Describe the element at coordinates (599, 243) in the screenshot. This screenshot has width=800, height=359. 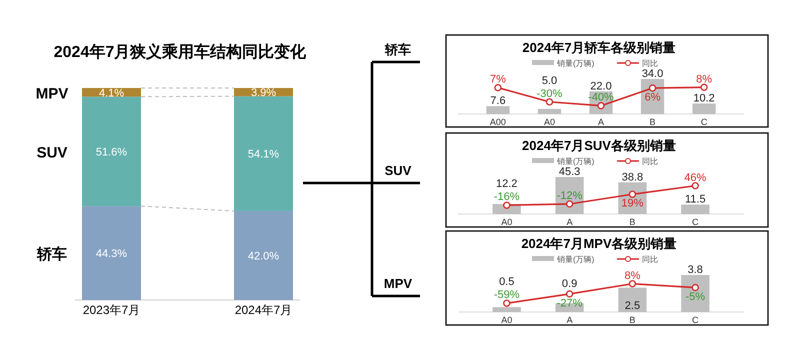
I see `chart-title: 2024年7月MPV各级别销量` at that location.